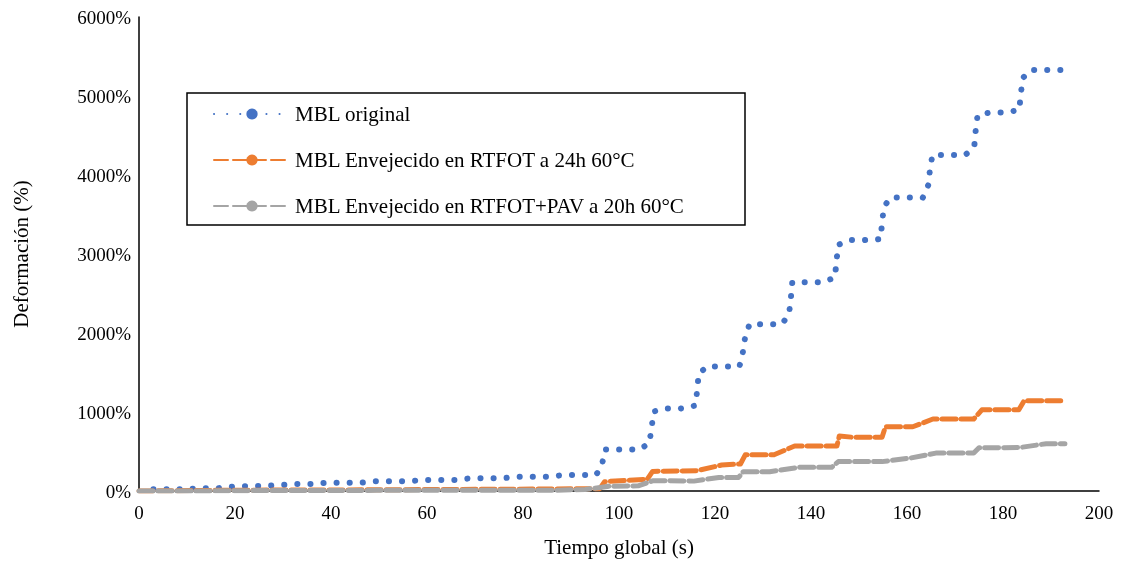  What do you see at coordinates (907, 512) in the screenshot?
I see `x-tick-label: 160` at bounding box center [907, 512].